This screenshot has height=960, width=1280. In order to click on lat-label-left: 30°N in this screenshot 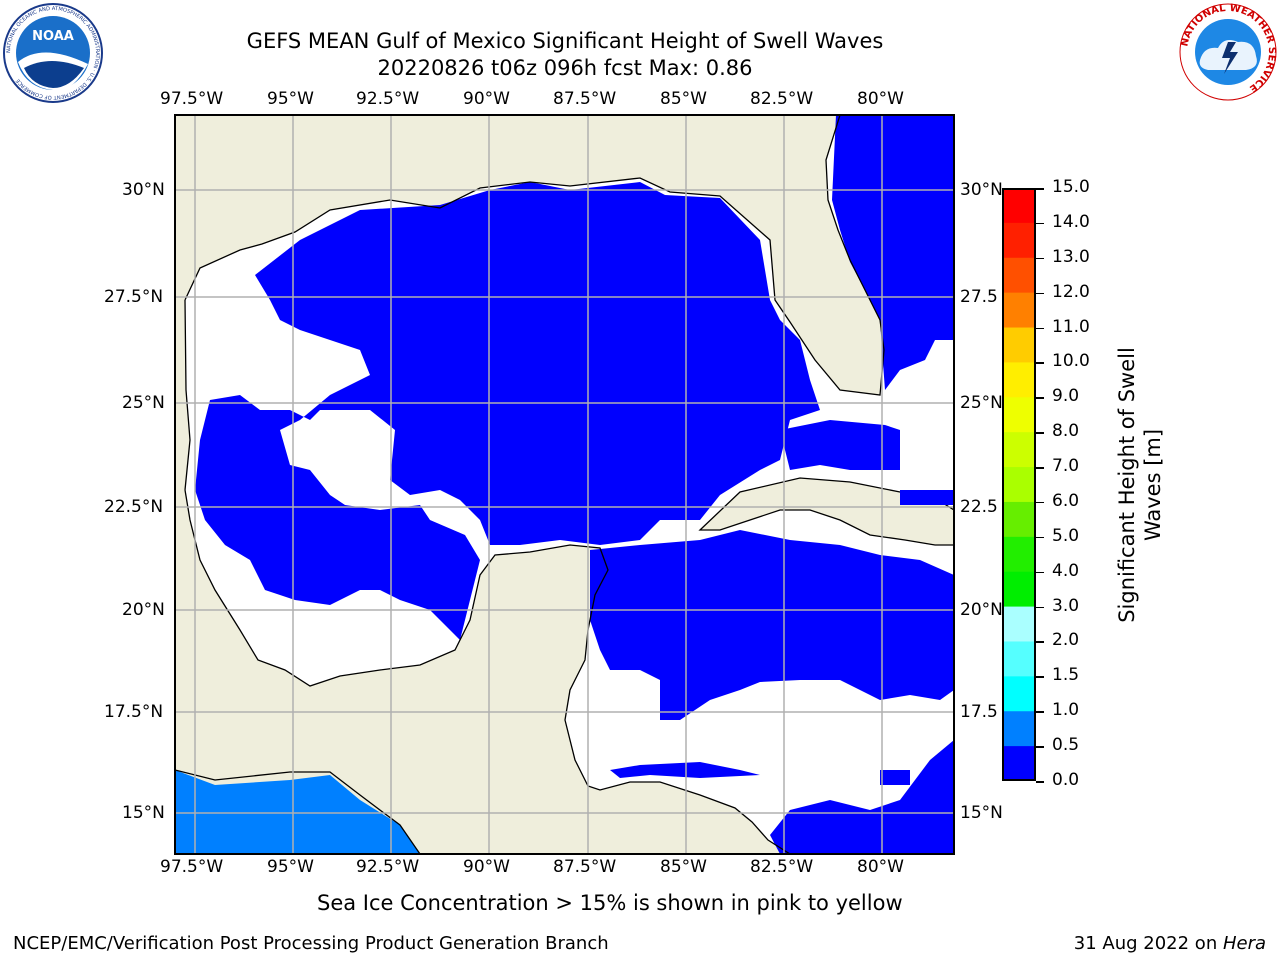, I will do `click(143, 190)`.